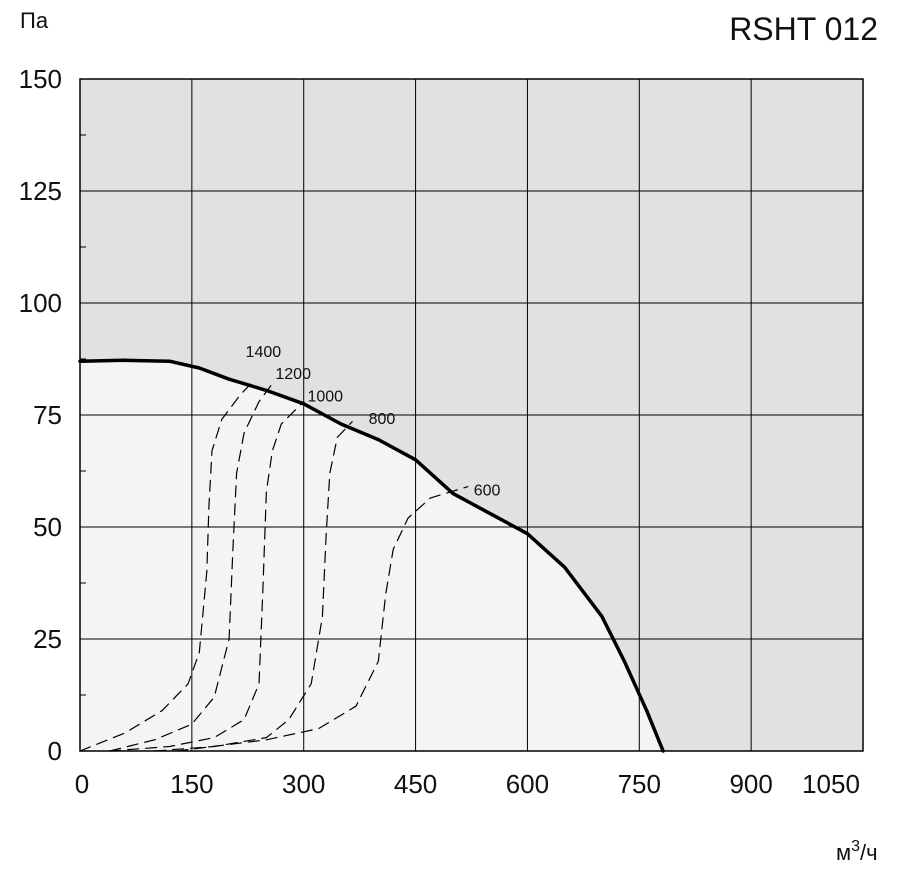 The image size is (916, 878). I want to click on y-tick-label: 50, so click(47, 527).